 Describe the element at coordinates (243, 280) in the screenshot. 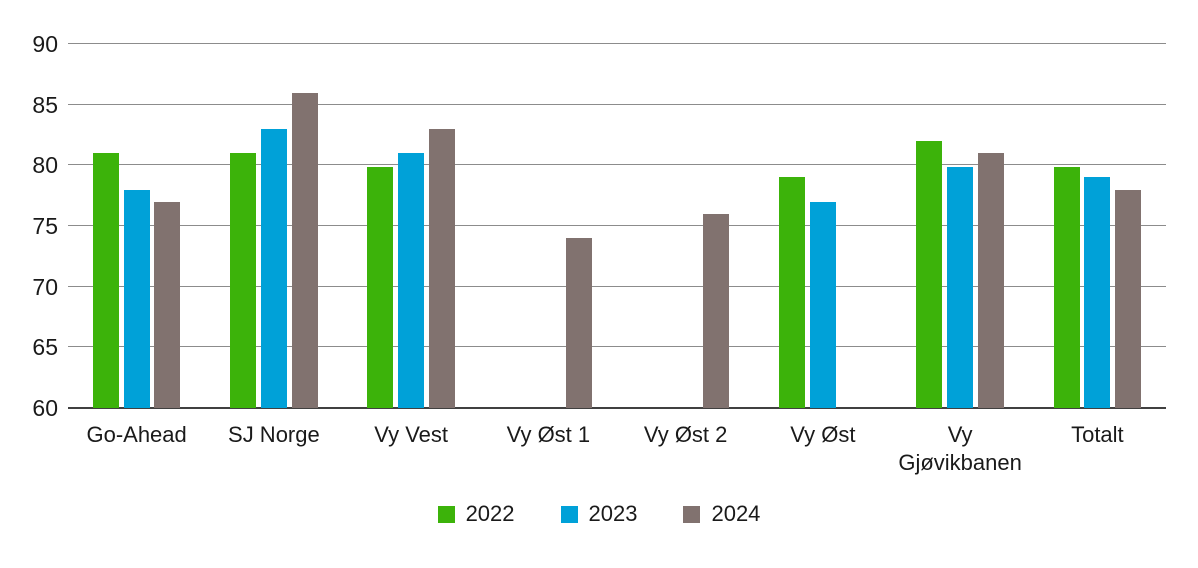

I see `bar-2022-sj-norge` at that location.